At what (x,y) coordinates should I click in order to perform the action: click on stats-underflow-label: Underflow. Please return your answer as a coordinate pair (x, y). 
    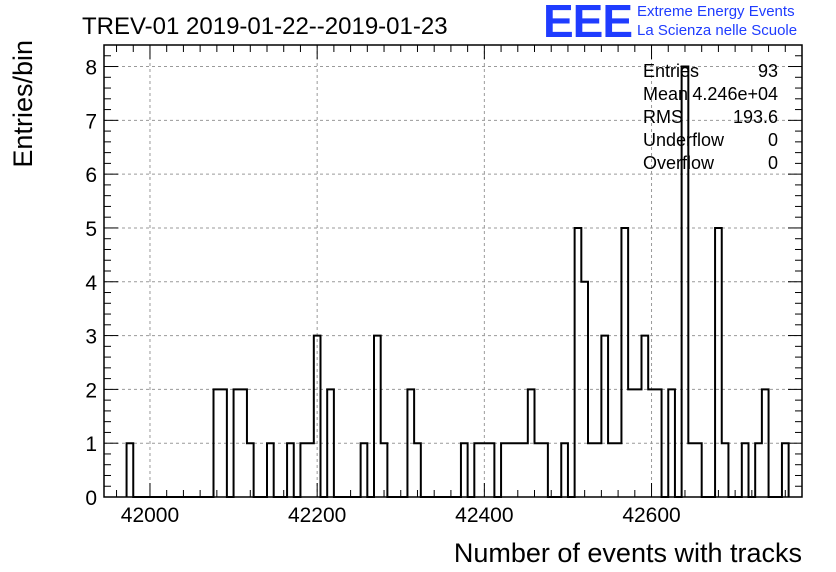
    Looking at the image, I should click on (684, 140).